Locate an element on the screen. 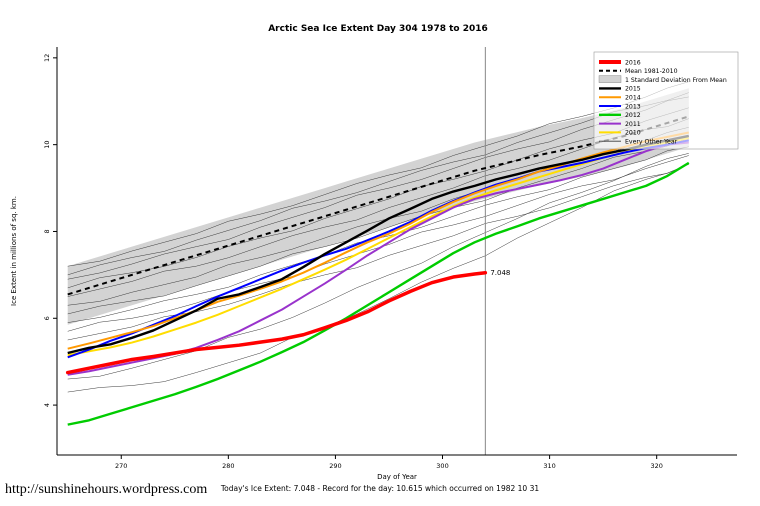  x-tick-label: 280 is located at coordinates (228, 466).